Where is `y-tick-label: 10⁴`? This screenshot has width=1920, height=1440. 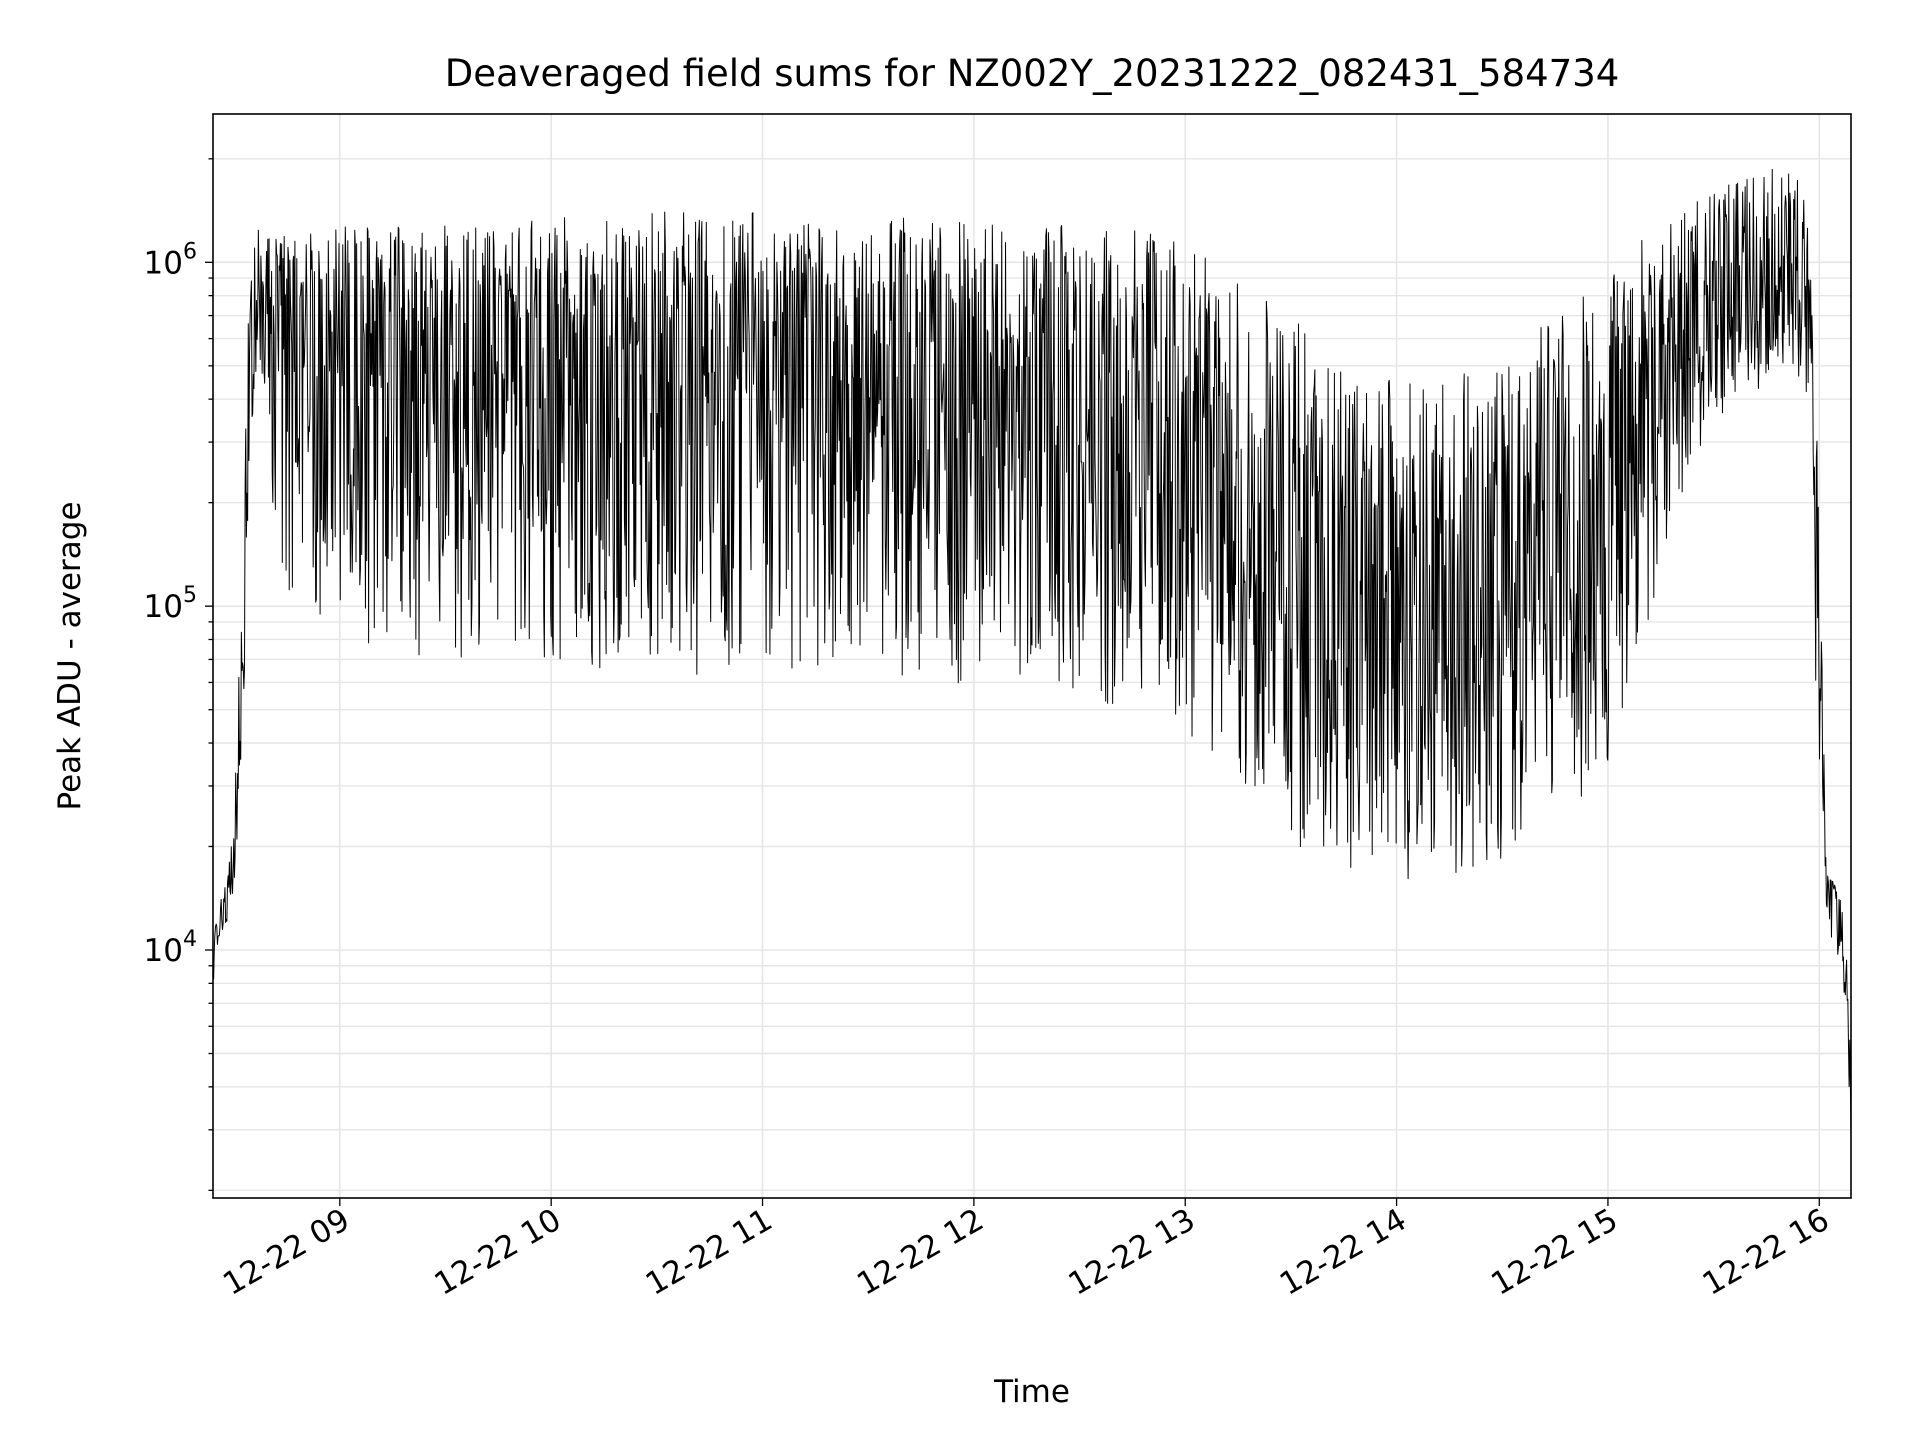 y-tick-label: 10⁴ is located at coordinates (170, 948).